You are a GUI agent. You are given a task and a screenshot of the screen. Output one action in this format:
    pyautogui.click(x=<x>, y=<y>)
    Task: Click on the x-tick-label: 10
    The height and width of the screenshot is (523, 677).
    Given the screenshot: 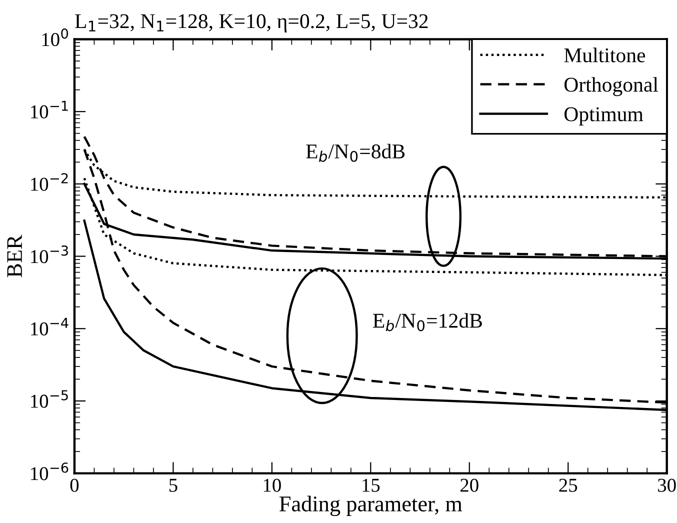 What is the action you would take?
    pyautogui.click(x=272, y=485)
    